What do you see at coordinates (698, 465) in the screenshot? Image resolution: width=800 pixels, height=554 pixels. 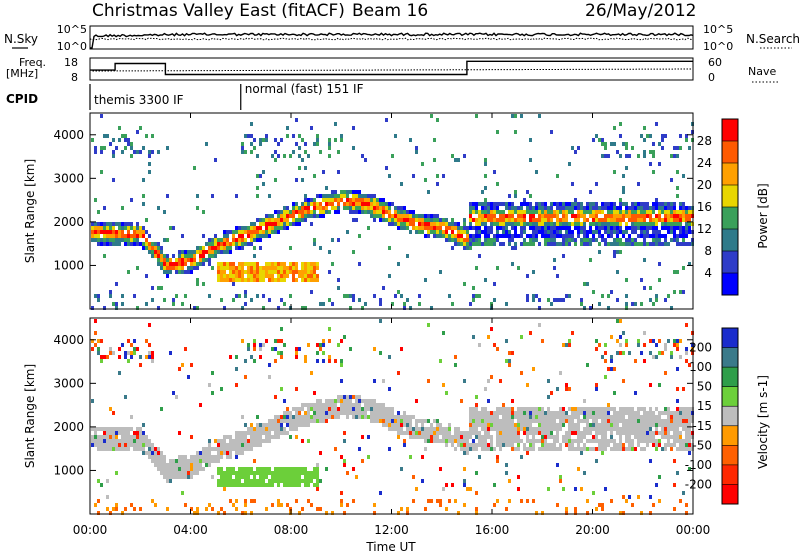 I see `colorbar-tick-label: -100` at bounding box center [698, 465].